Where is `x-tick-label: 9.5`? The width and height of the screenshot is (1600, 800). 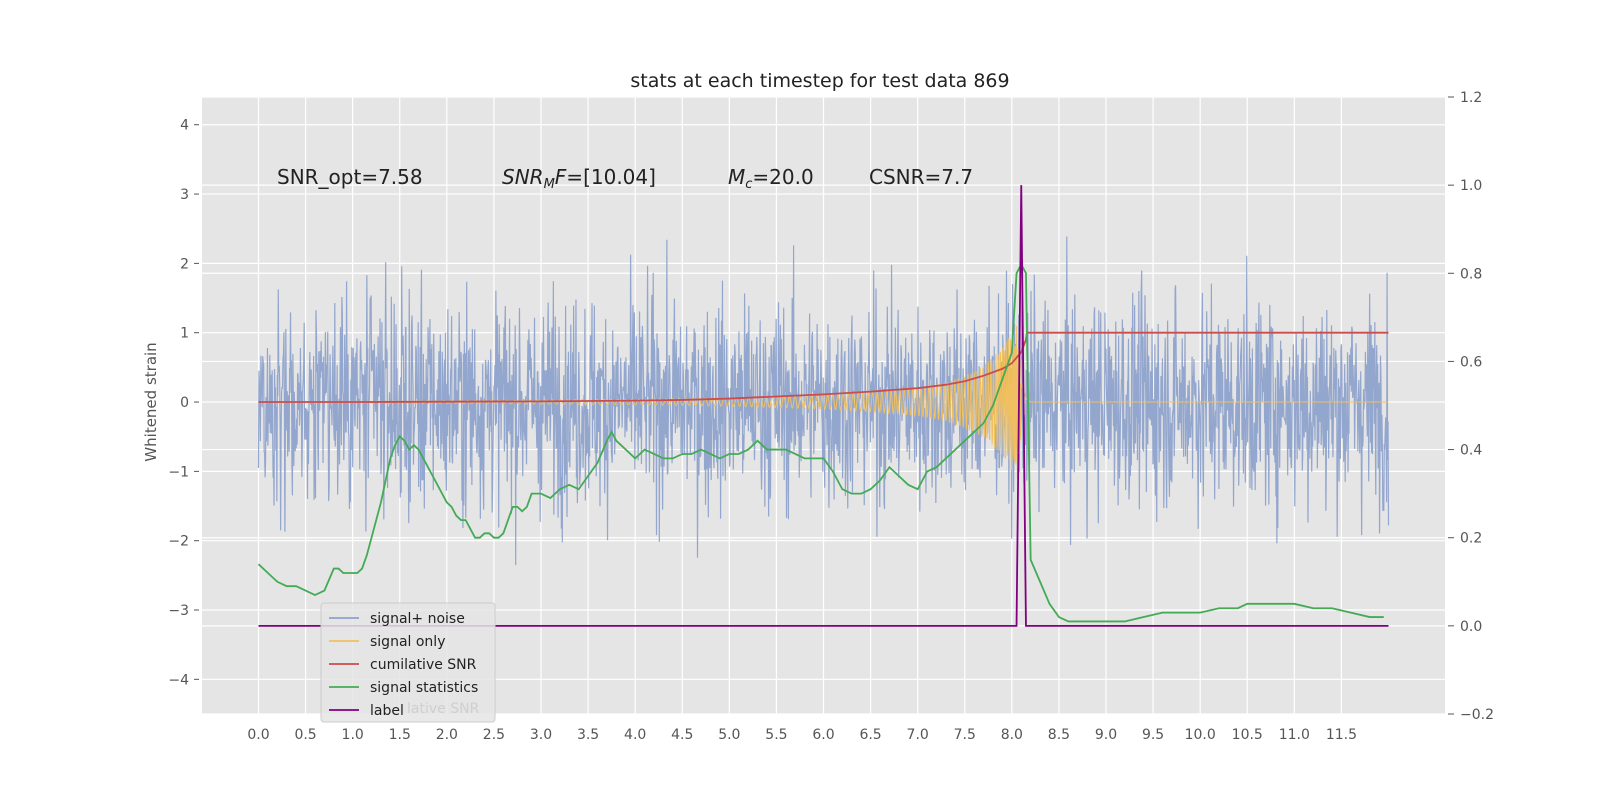
x-tick-label: 9.5 is located at coordinates (1153, 735).